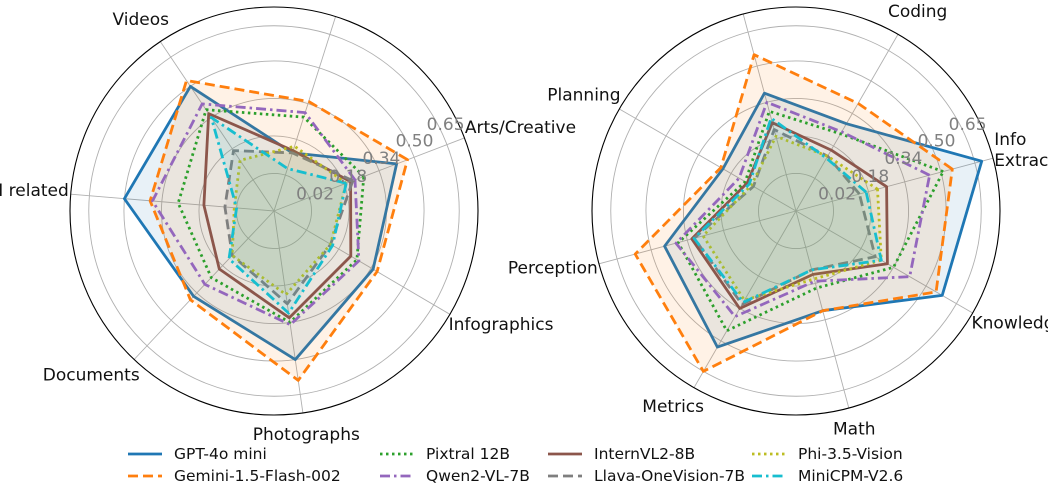  What do you see at coordinates (141, 20) in the screenshot?
I see `category-label-videos: Videos` at bounding box center [141, 20].